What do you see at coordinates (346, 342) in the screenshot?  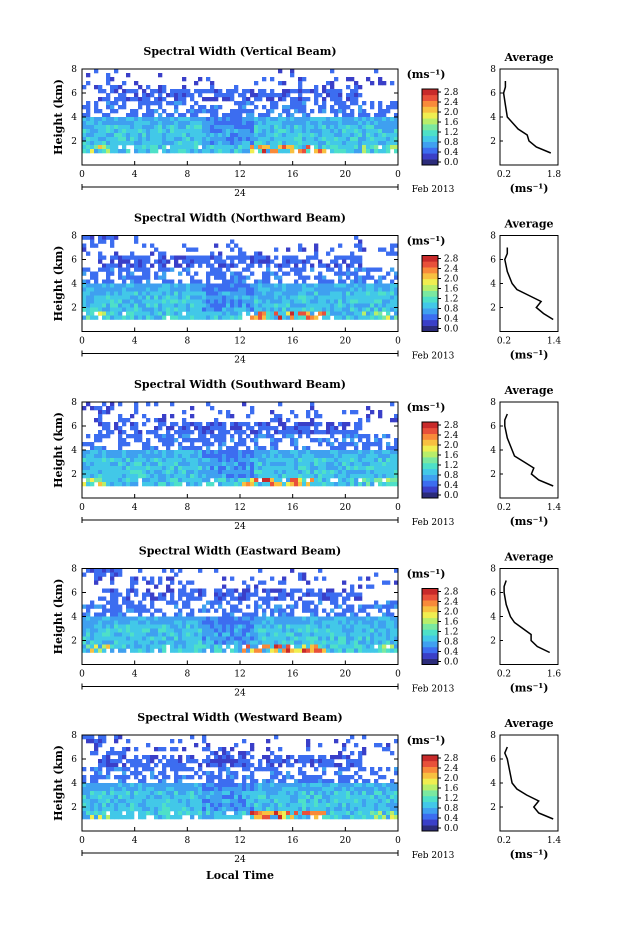 I see `x-tick-label: 20` at bounding box center [346, 342].